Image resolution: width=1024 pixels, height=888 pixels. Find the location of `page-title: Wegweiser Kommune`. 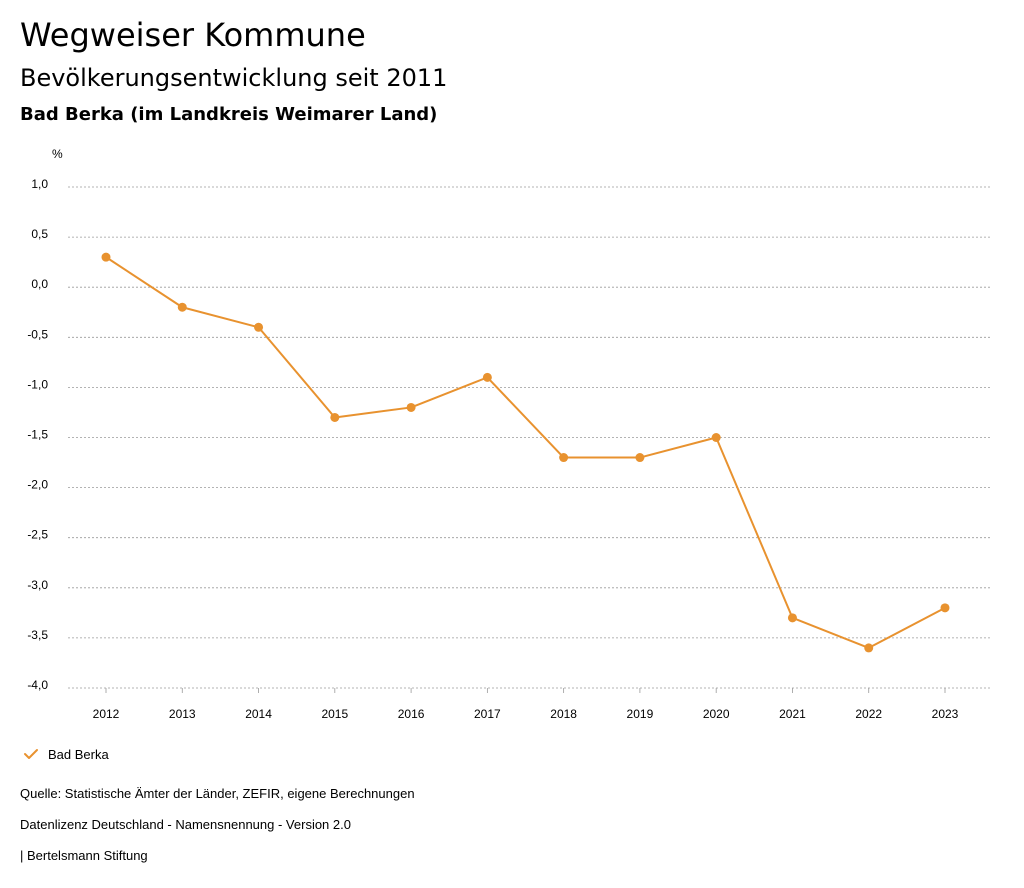

page-title: Wegweiser Kommune is located at coordinates (193, 35).